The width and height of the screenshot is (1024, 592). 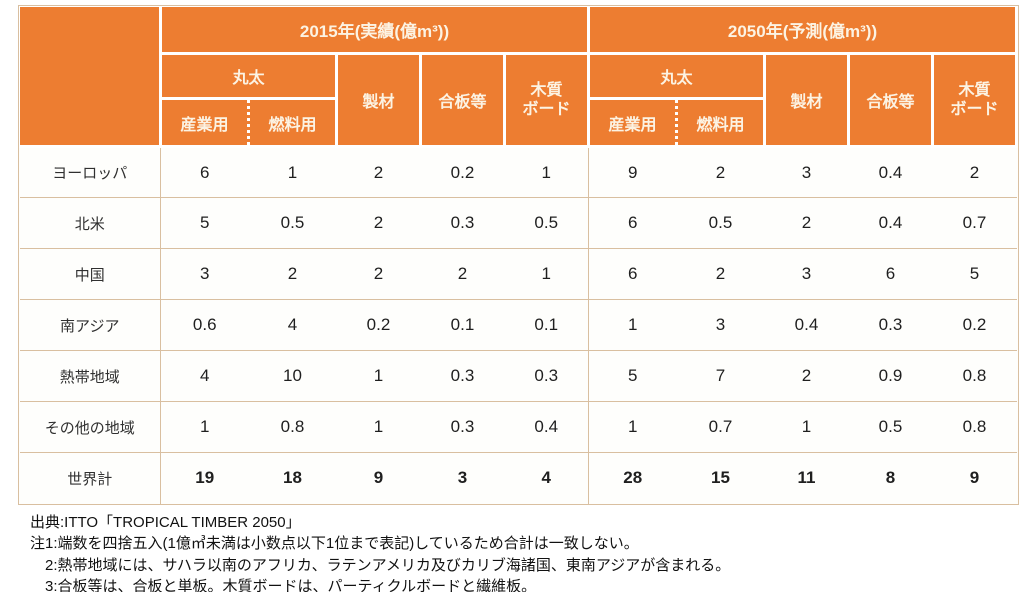 I want to click on table-row-other-regions: その他の地域 1 0.8 1 0.3 0.4 1 0.7 1 0.5 0.8, so click(x=518, y=427).